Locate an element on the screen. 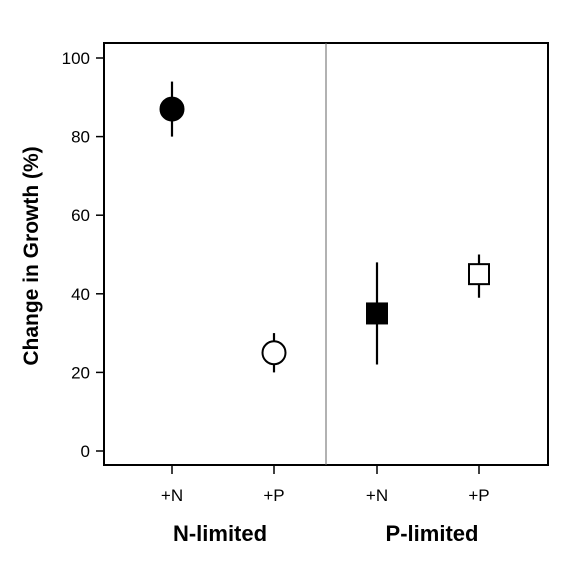 Image resolution: width=570 pixels, height=570 pixels. y-tick-label: 80 is located at coordinates (80, 137).